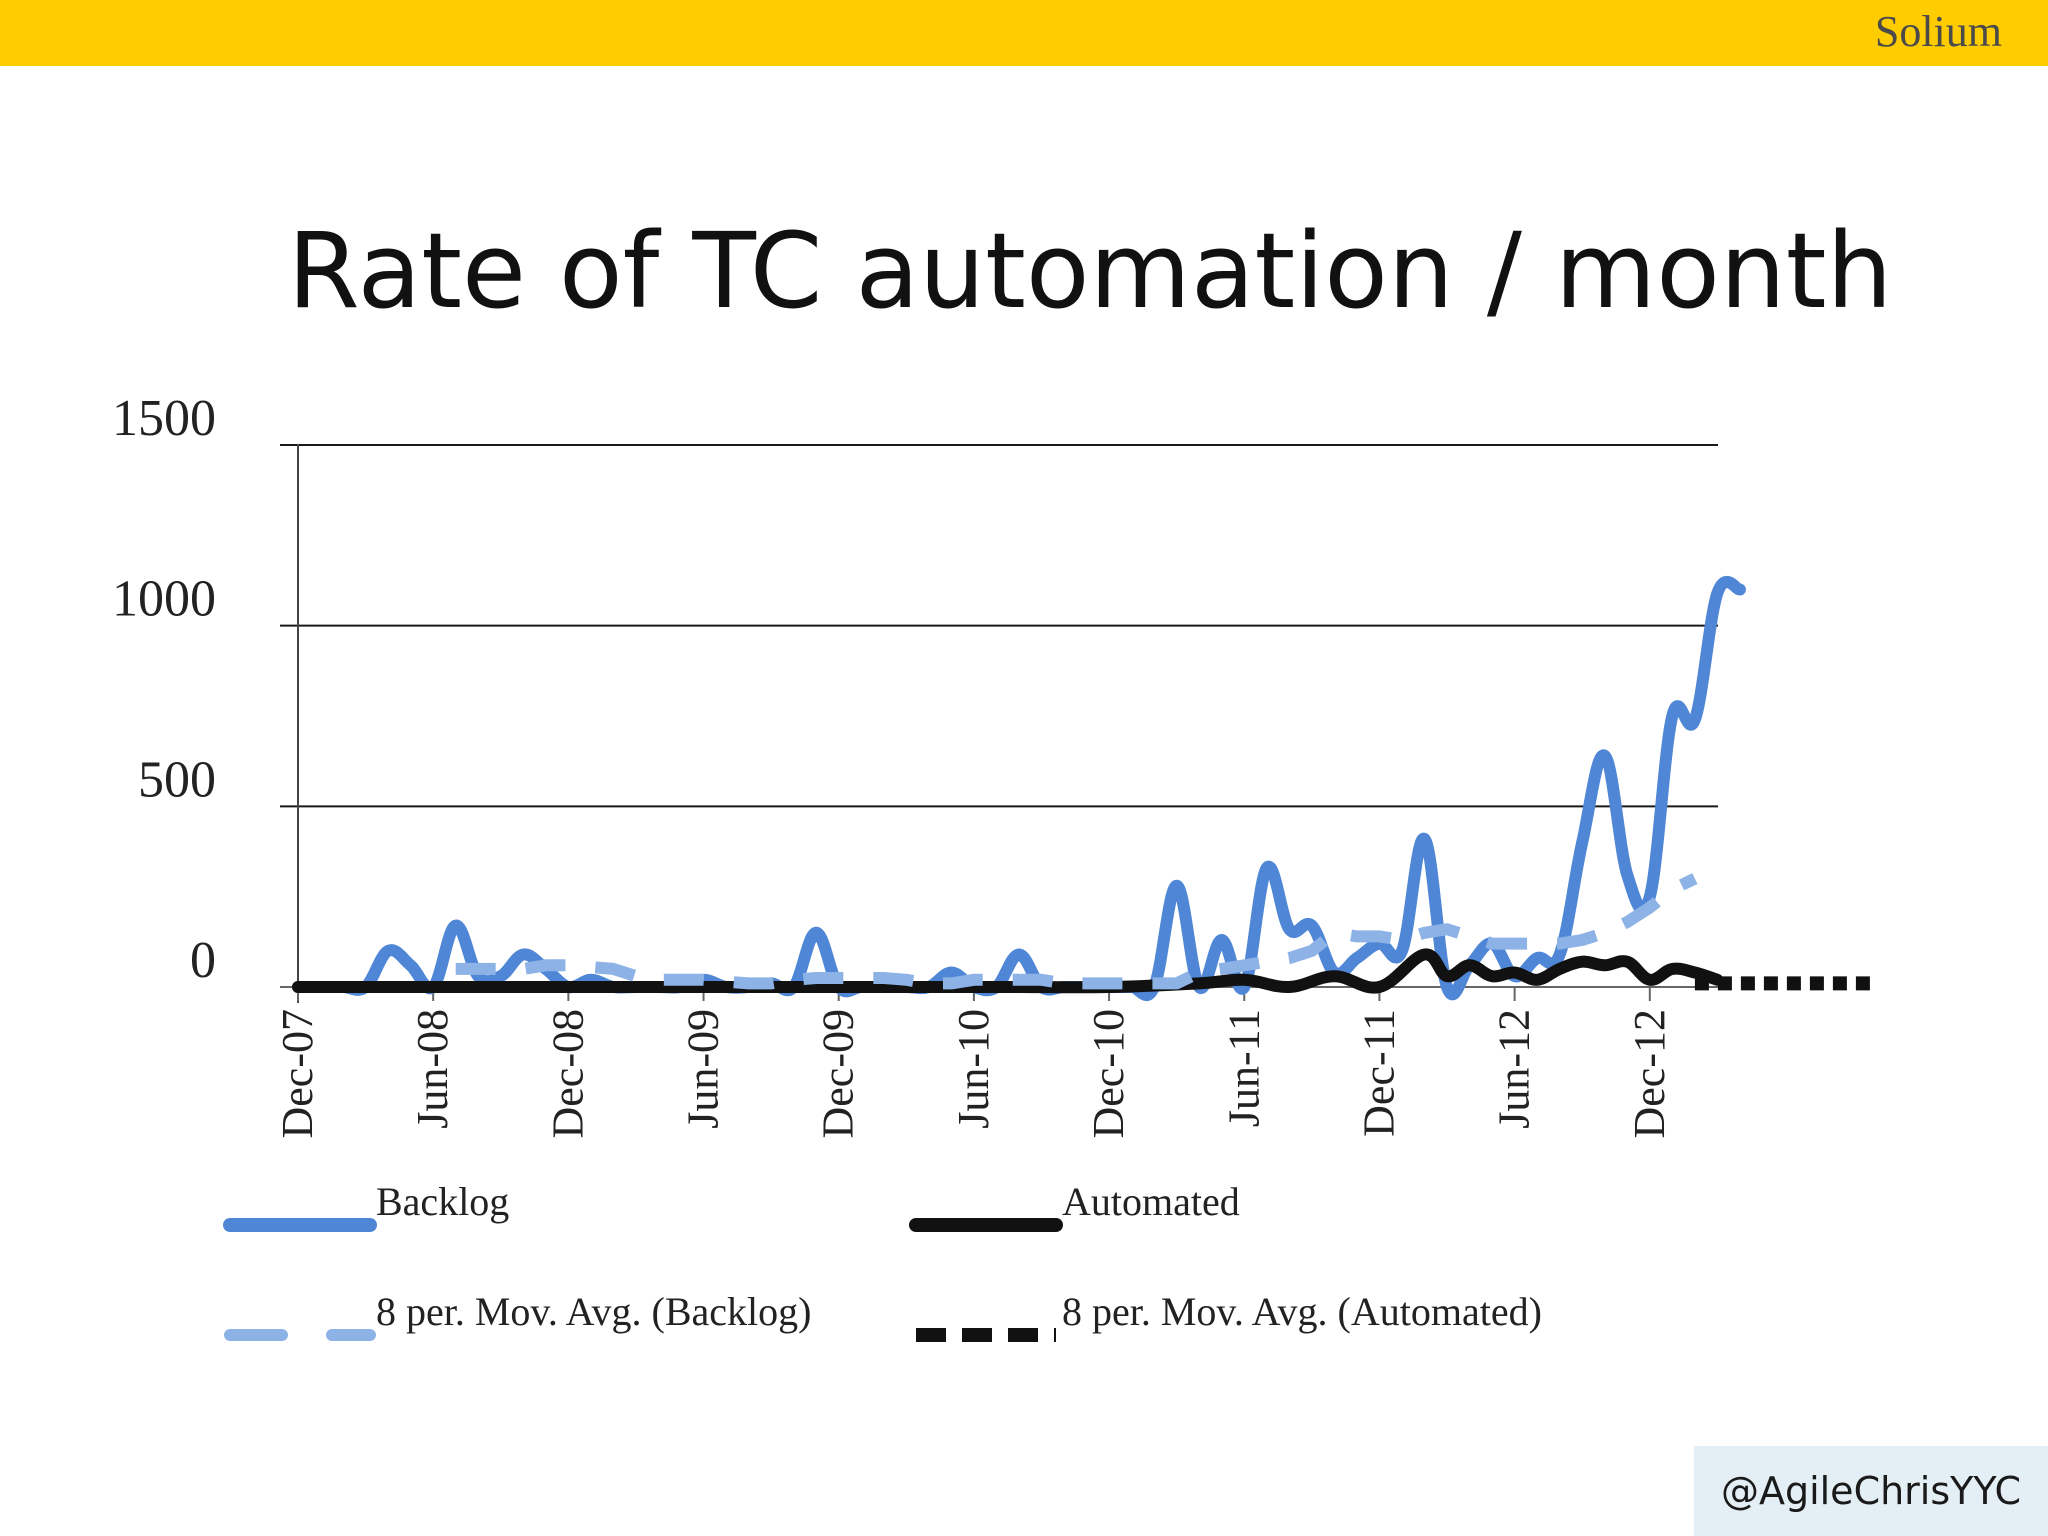  What do you see at coordinates (1090, 271) in the screenshot?
I see `chart-title: Rate of TC automation / month` at bounding box center [1090, 271].